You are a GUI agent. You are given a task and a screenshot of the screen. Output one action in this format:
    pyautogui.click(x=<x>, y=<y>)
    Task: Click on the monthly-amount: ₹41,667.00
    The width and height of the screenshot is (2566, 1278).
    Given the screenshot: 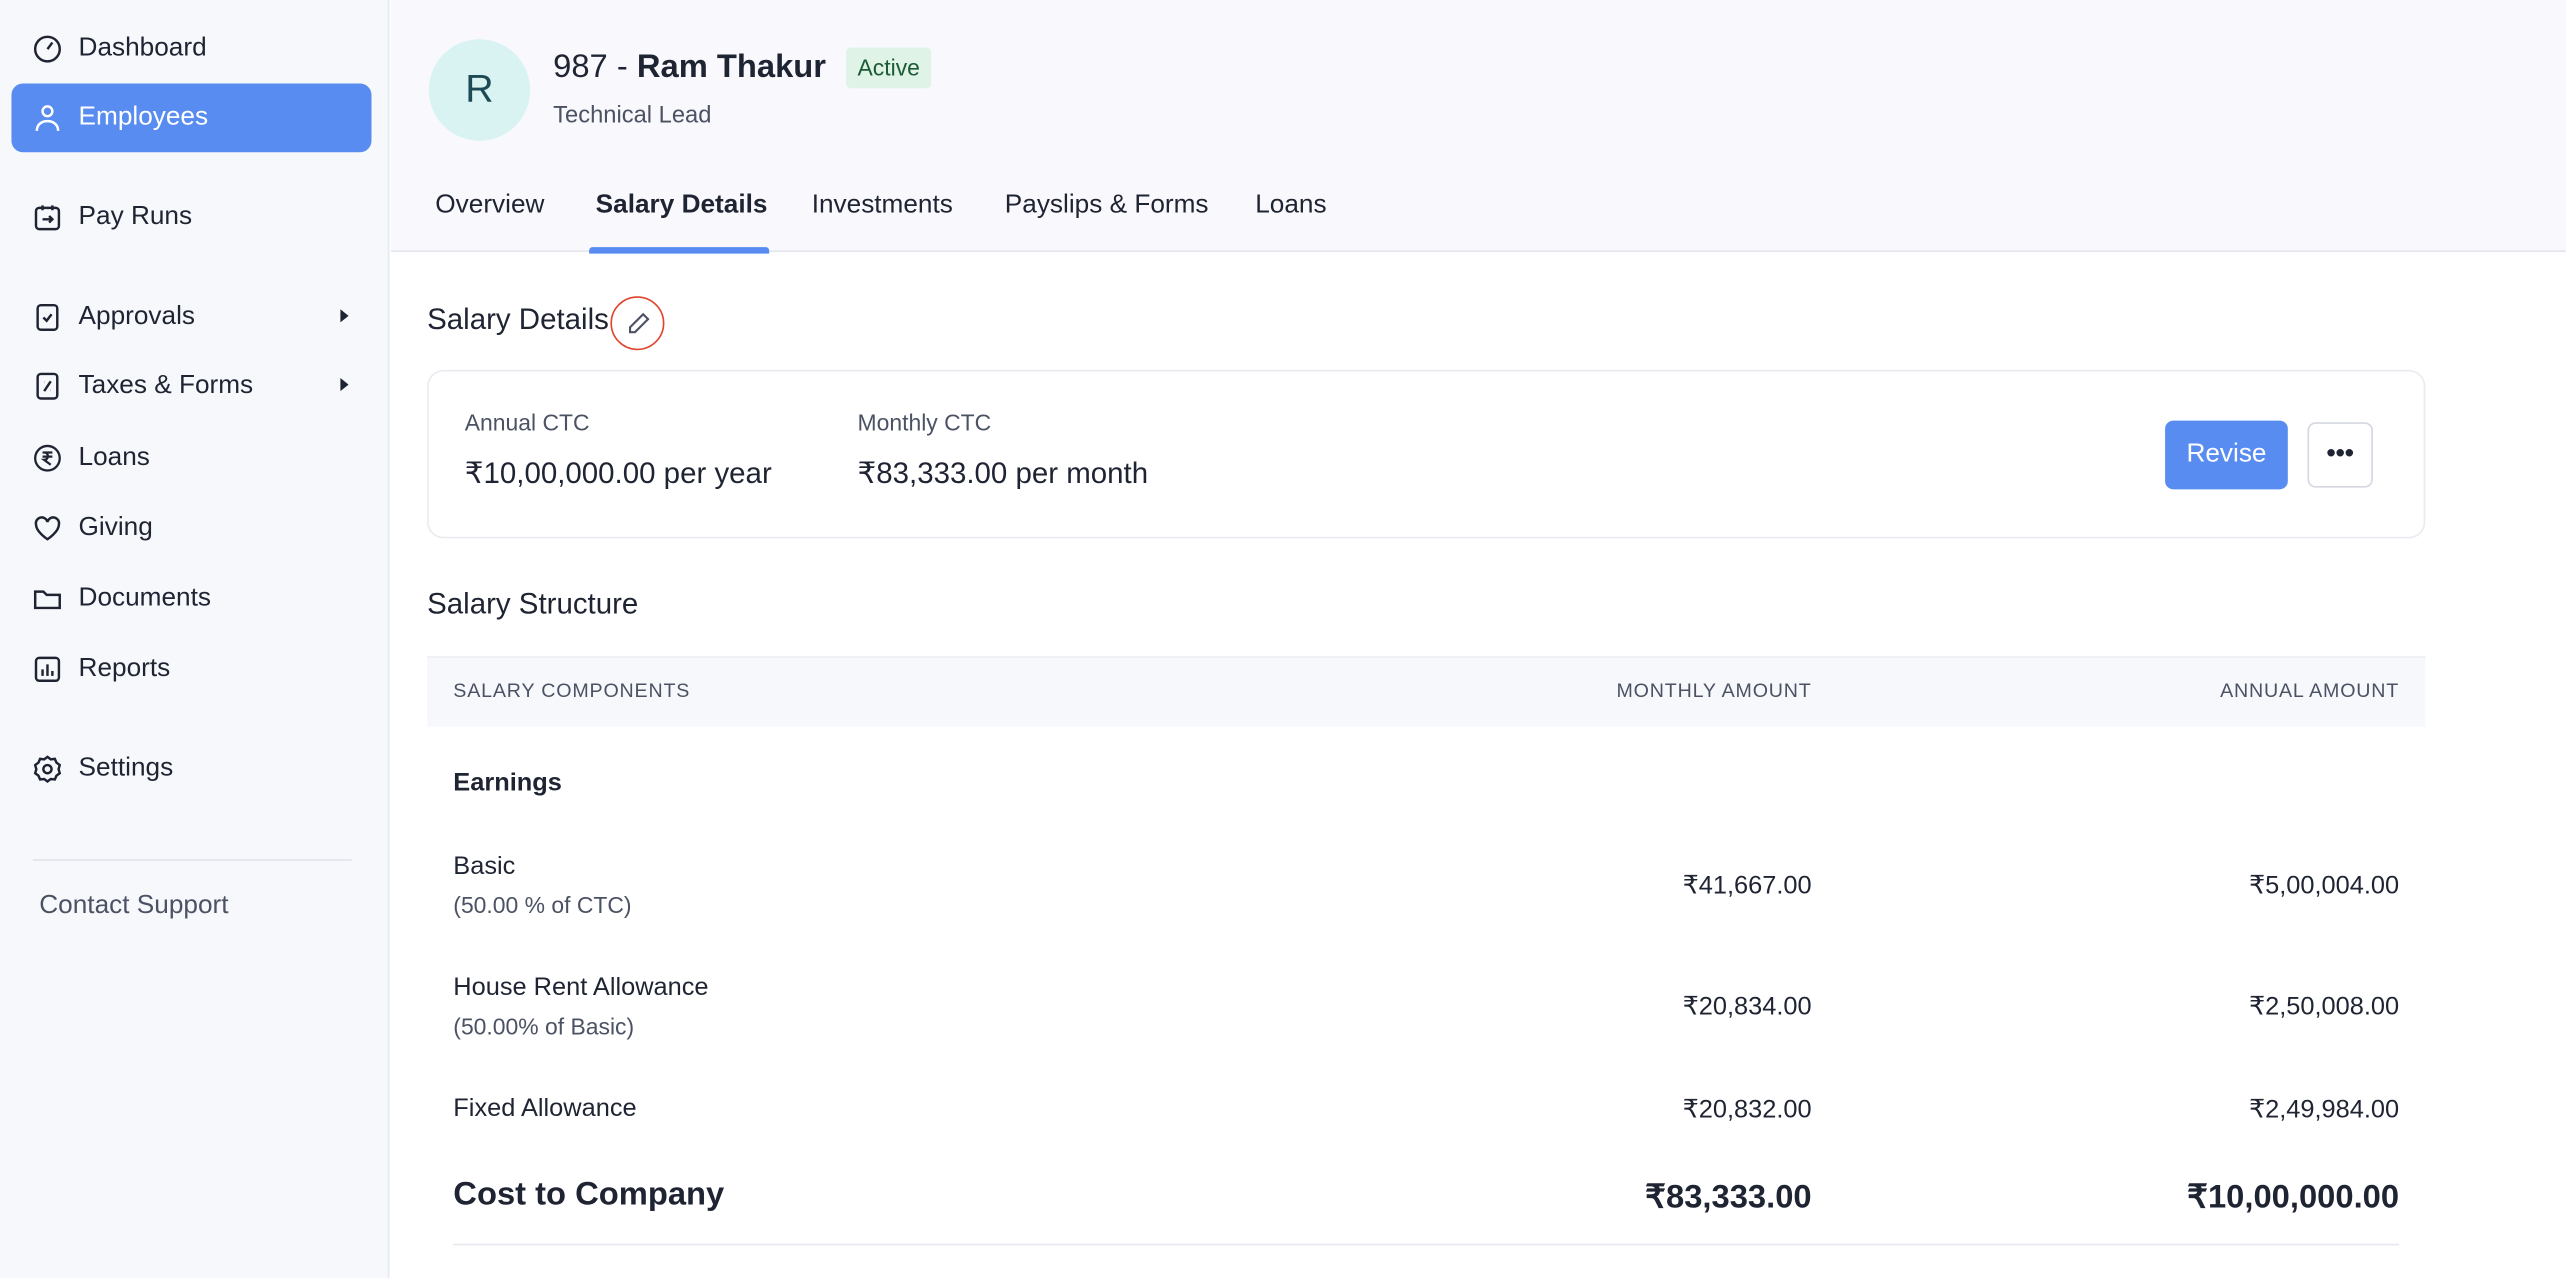 What is the action you would take?
    pyautogui.click(x=1747, y=886)
    